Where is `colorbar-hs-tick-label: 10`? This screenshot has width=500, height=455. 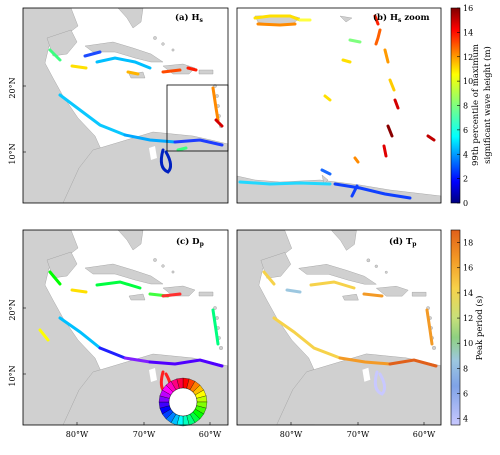
colorbar-hs-tick-label: 10 is located at coordinates (468, 81).